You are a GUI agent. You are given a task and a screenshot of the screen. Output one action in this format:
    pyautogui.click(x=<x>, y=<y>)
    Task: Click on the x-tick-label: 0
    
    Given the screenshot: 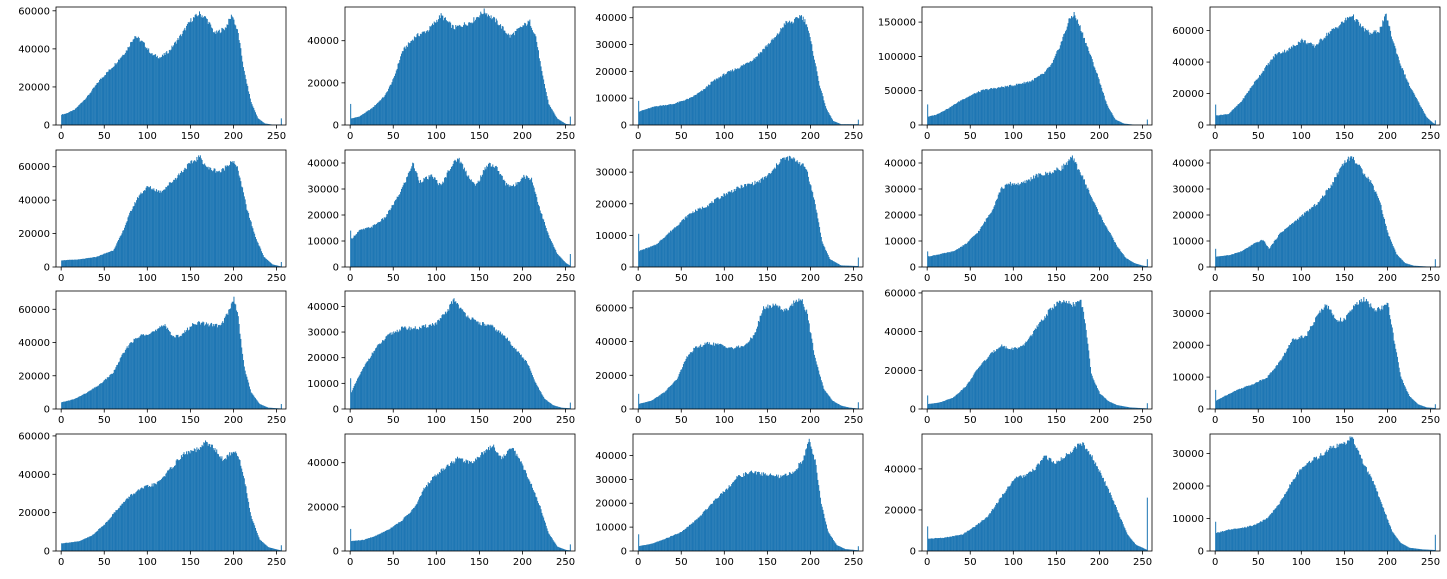 What is the action you would take?
    pyautogui.click(x=61, y=136)
    